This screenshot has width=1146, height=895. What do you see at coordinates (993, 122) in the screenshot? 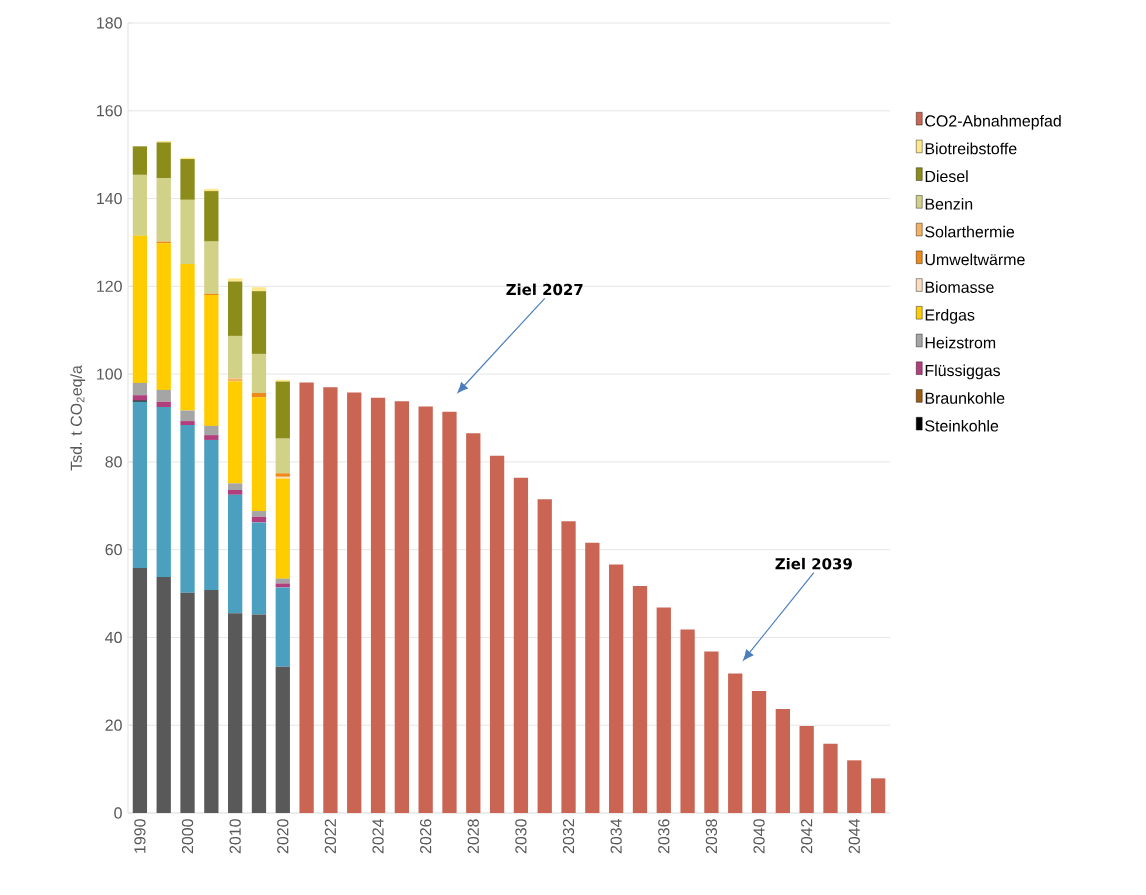
I see `legend-label: CO2-Abnahmepfad` at bounding box center [993, 122].